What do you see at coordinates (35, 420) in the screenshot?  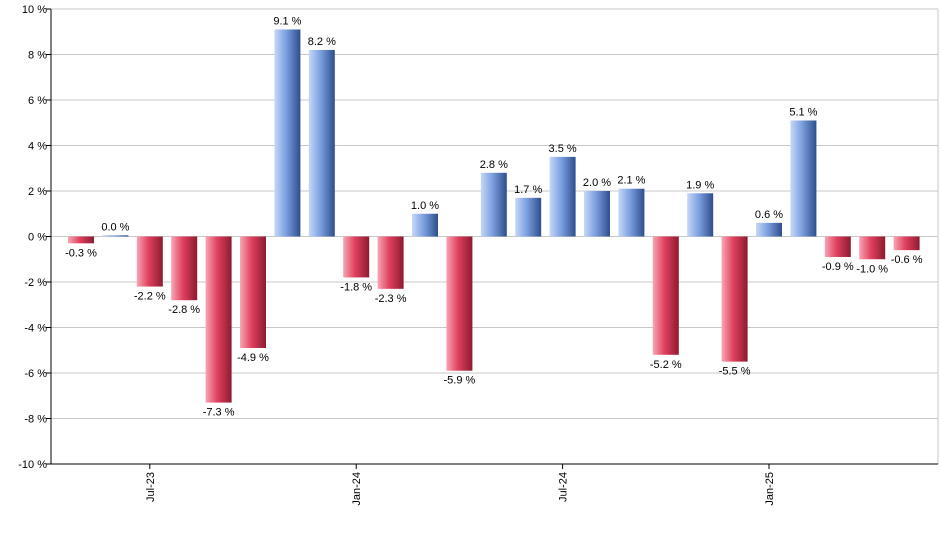 I see `y-tick-label: -8 %` at bounding box center [35, 420].